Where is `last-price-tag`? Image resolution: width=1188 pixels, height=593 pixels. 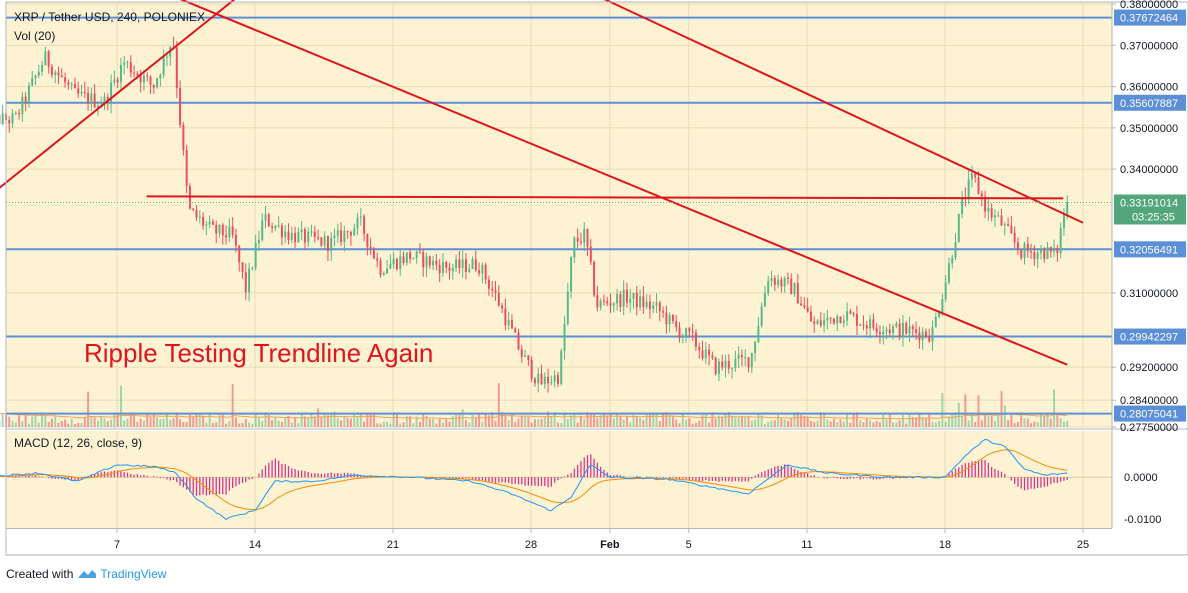 last-price-tag is located at coordinates (1150, 209).